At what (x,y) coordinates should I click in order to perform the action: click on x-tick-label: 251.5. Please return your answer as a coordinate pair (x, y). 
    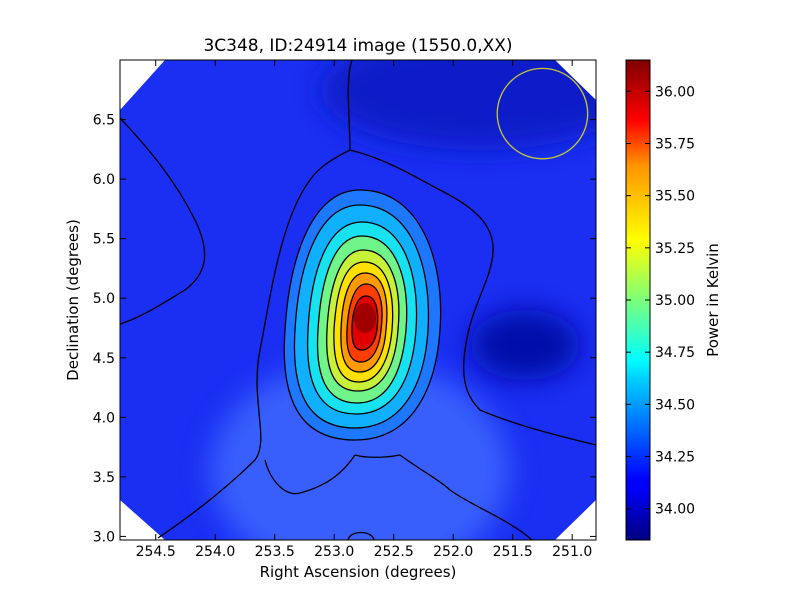
    Looking at the image, I should click on (513, 552).